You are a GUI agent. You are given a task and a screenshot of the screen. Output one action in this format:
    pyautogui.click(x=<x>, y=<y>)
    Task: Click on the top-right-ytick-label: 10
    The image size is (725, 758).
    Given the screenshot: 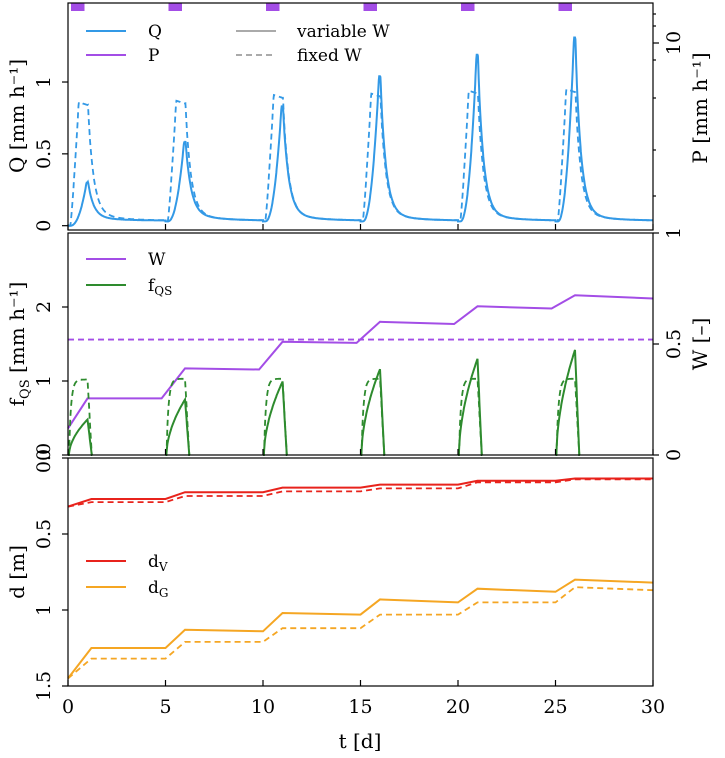 What is the action you would take?
    pyautogui.click(x=674, y=43)
    